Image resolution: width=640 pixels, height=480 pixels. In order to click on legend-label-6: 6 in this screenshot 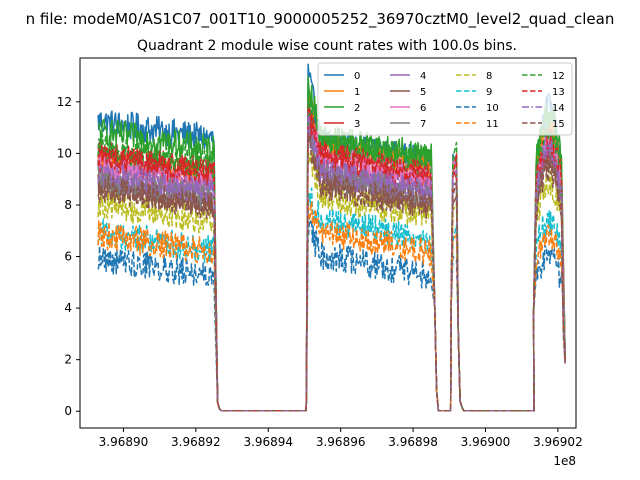, I will do `click(423, 108)`.